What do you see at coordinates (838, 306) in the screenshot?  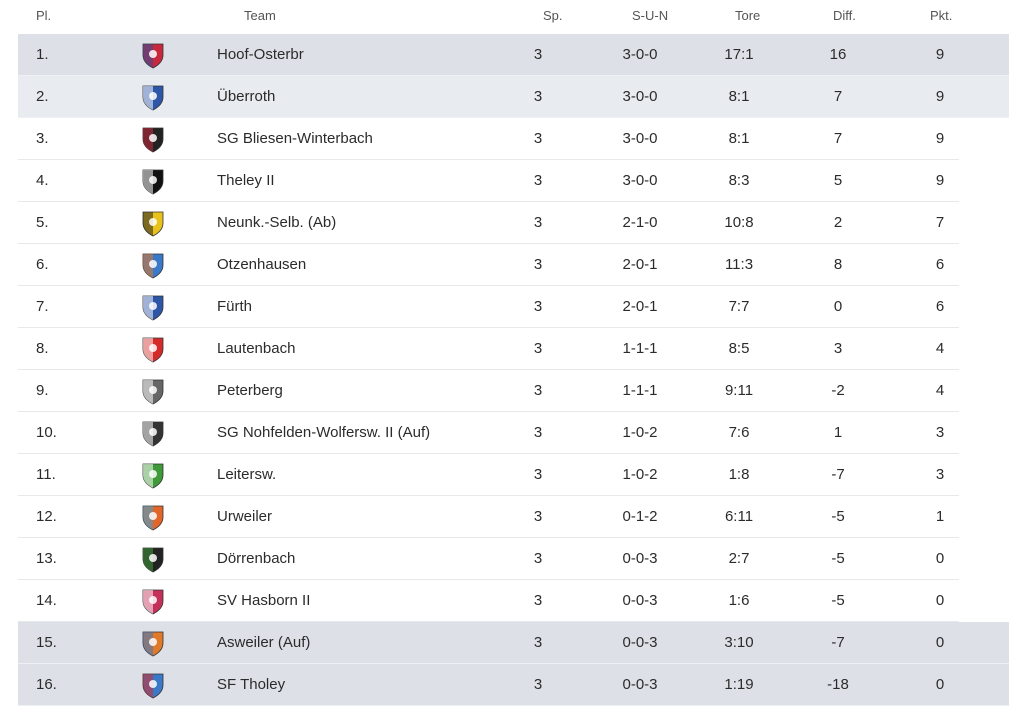 I see `difference-cell: 0` at bounding box center [838, 306].